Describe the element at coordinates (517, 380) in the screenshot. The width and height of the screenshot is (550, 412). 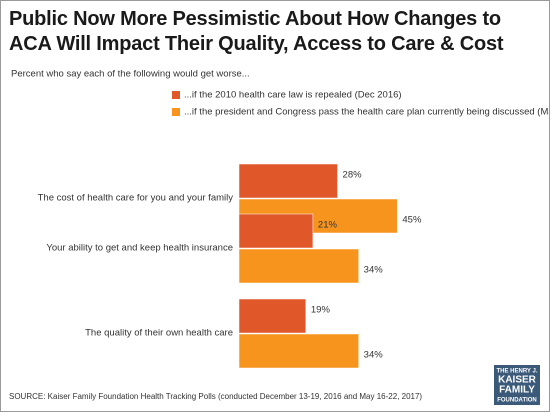
I see `logo-text: KAISER` at that location.